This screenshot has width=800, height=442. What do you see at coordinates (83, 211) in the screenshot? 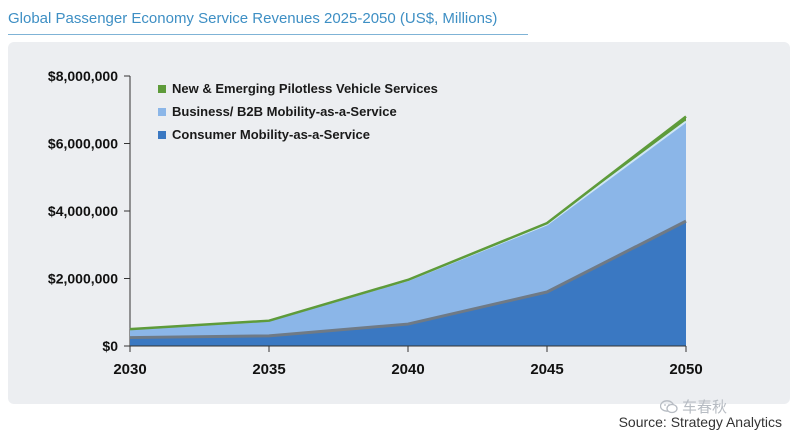
I see `y-tick-label: $4,000,000` at bounding box center [83, 211].